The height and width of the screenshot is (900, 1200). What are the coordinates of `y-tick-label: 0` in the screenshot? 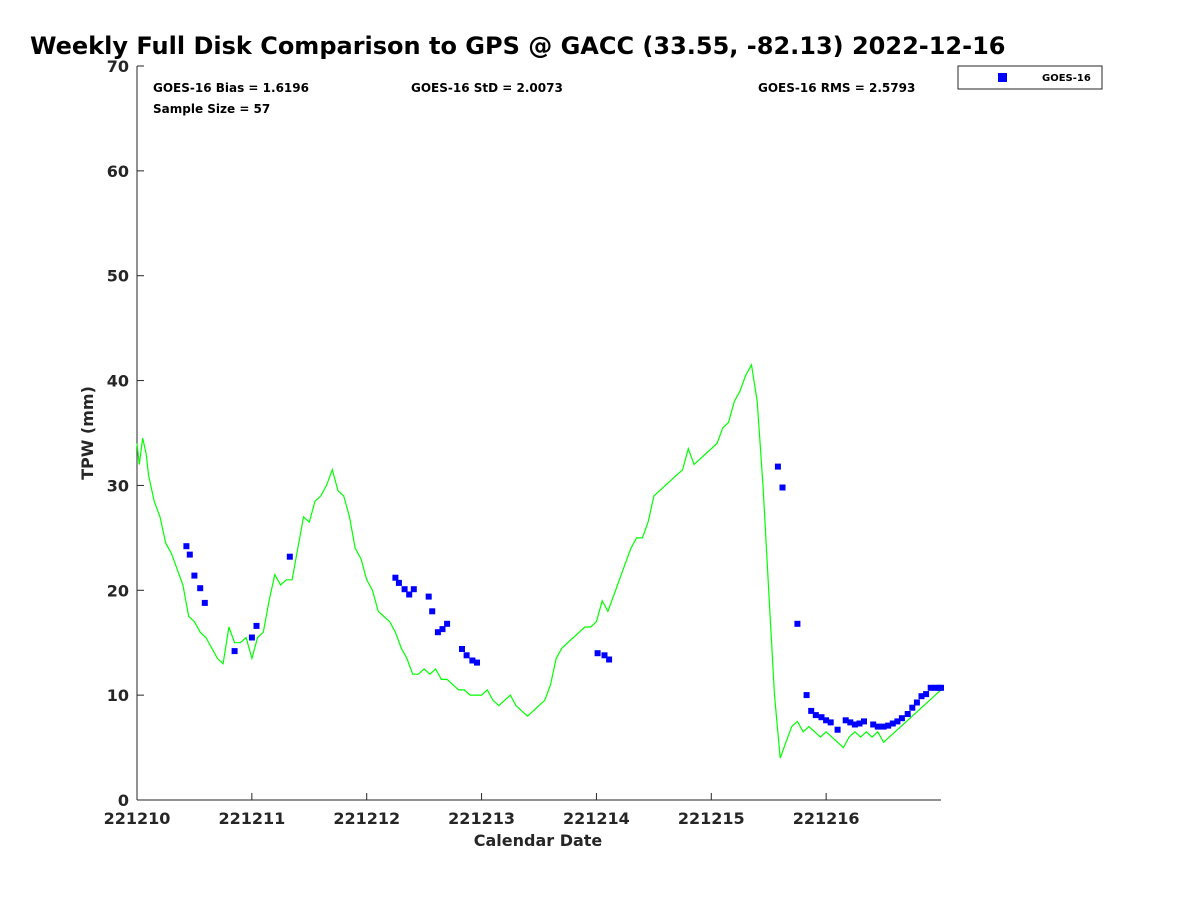 It's located at (123, 800).